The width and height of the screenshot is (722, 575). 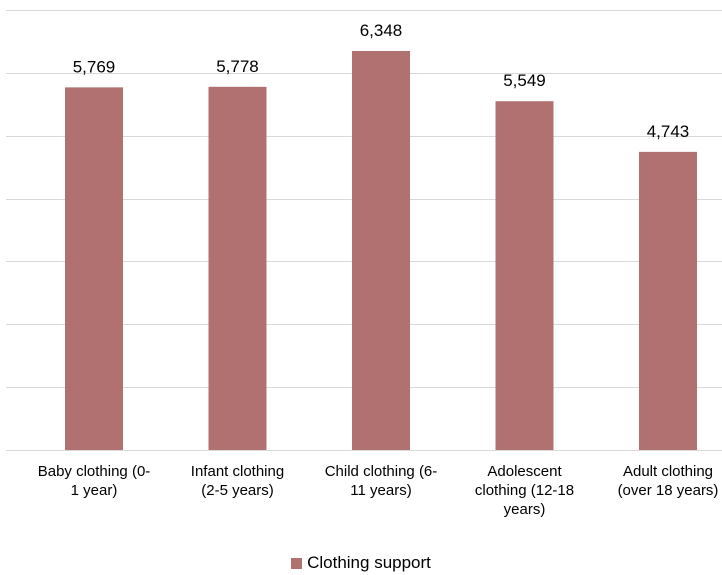 What do you see at coordinates (668, 481) in the screenshot?
I see `x-tick-label-4: Adult clothing (over 18 years)` at bounding box center [668, 481].